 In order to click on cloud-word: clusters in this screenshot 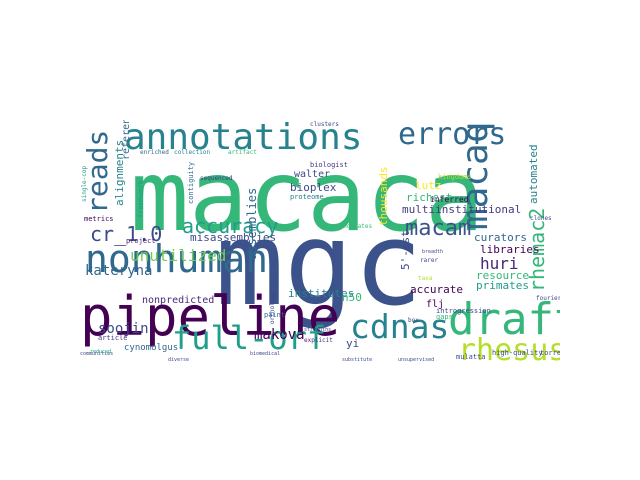, I will do `click(324, 124)`.